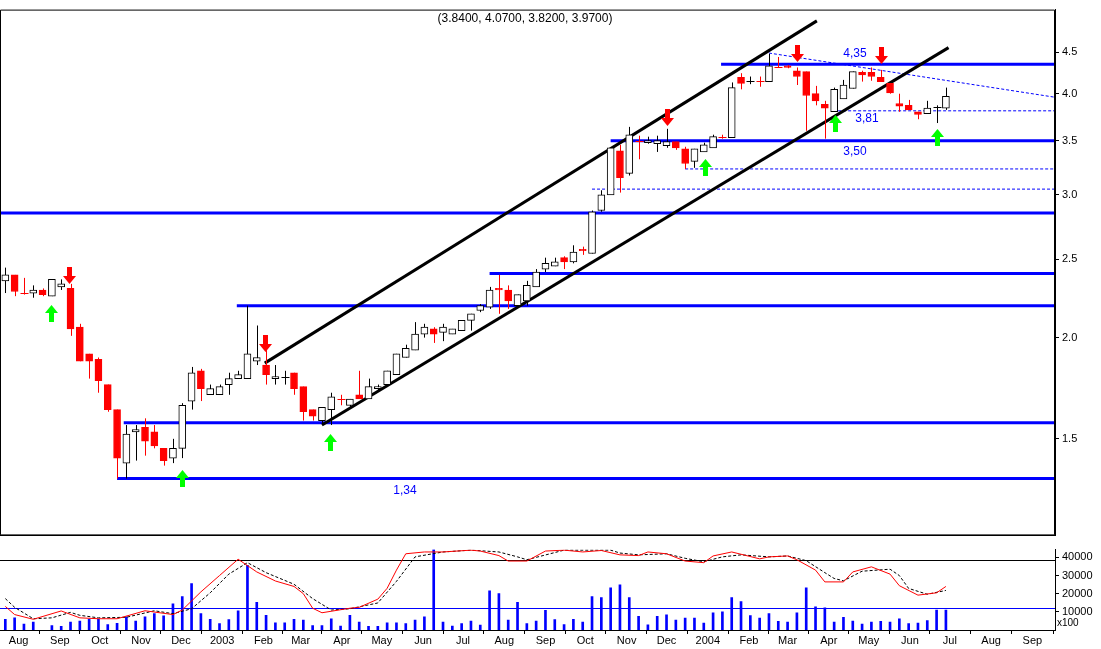  What do you see at coordinates (100, 639) in the screenshot?
I see `x-tick-label: Oct` at bounding box center [100, 639].